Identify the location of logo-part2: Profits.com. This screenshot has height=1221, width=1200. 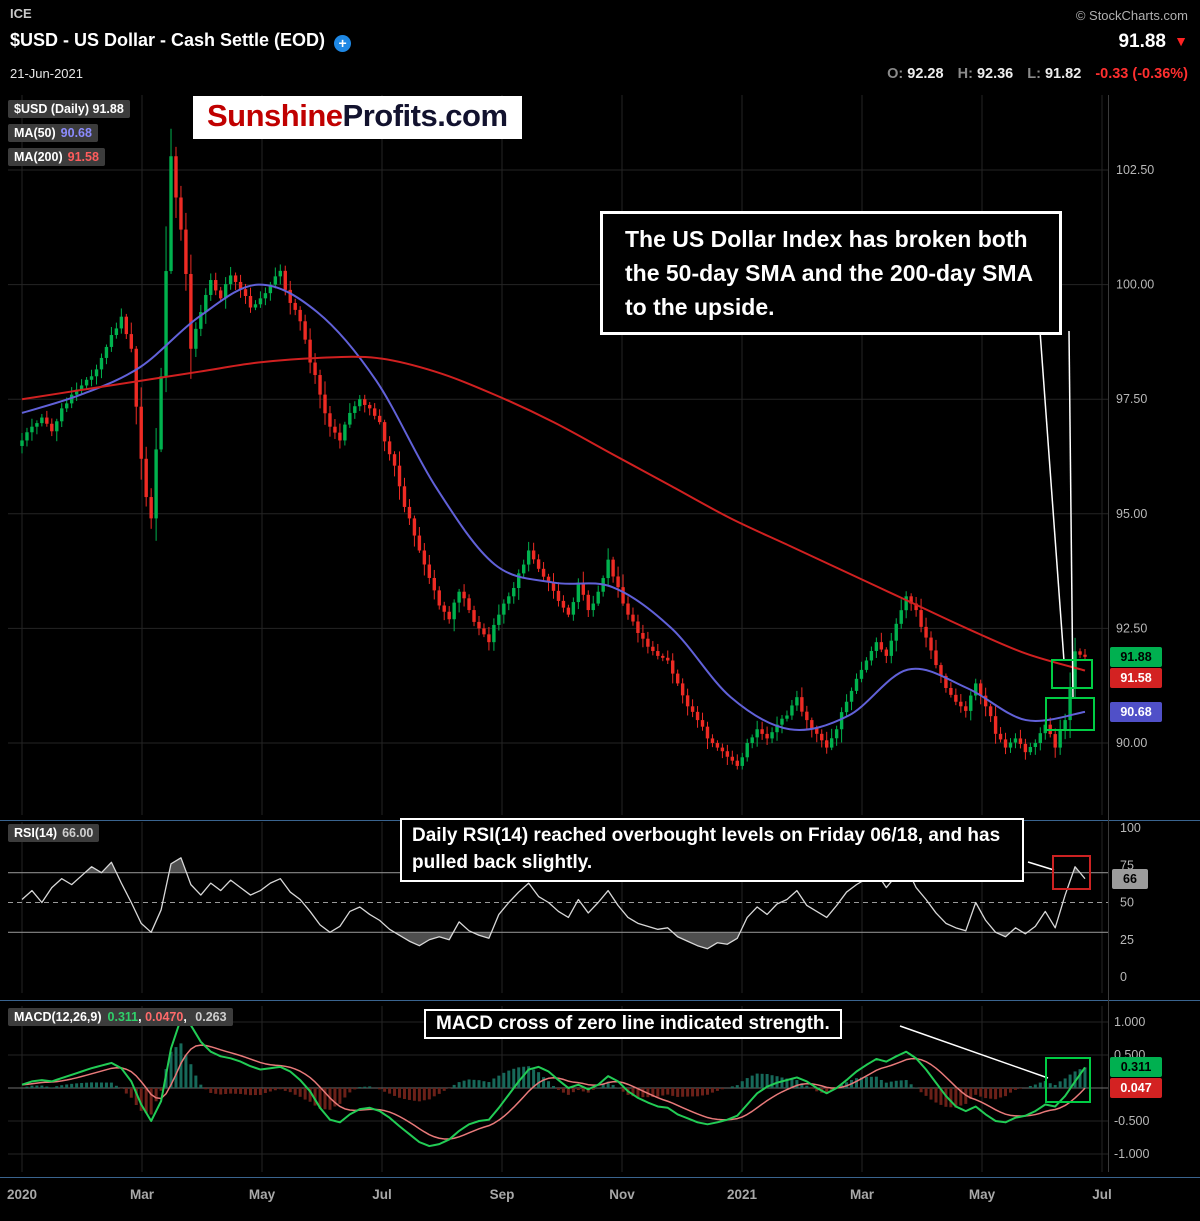
(425, 115).